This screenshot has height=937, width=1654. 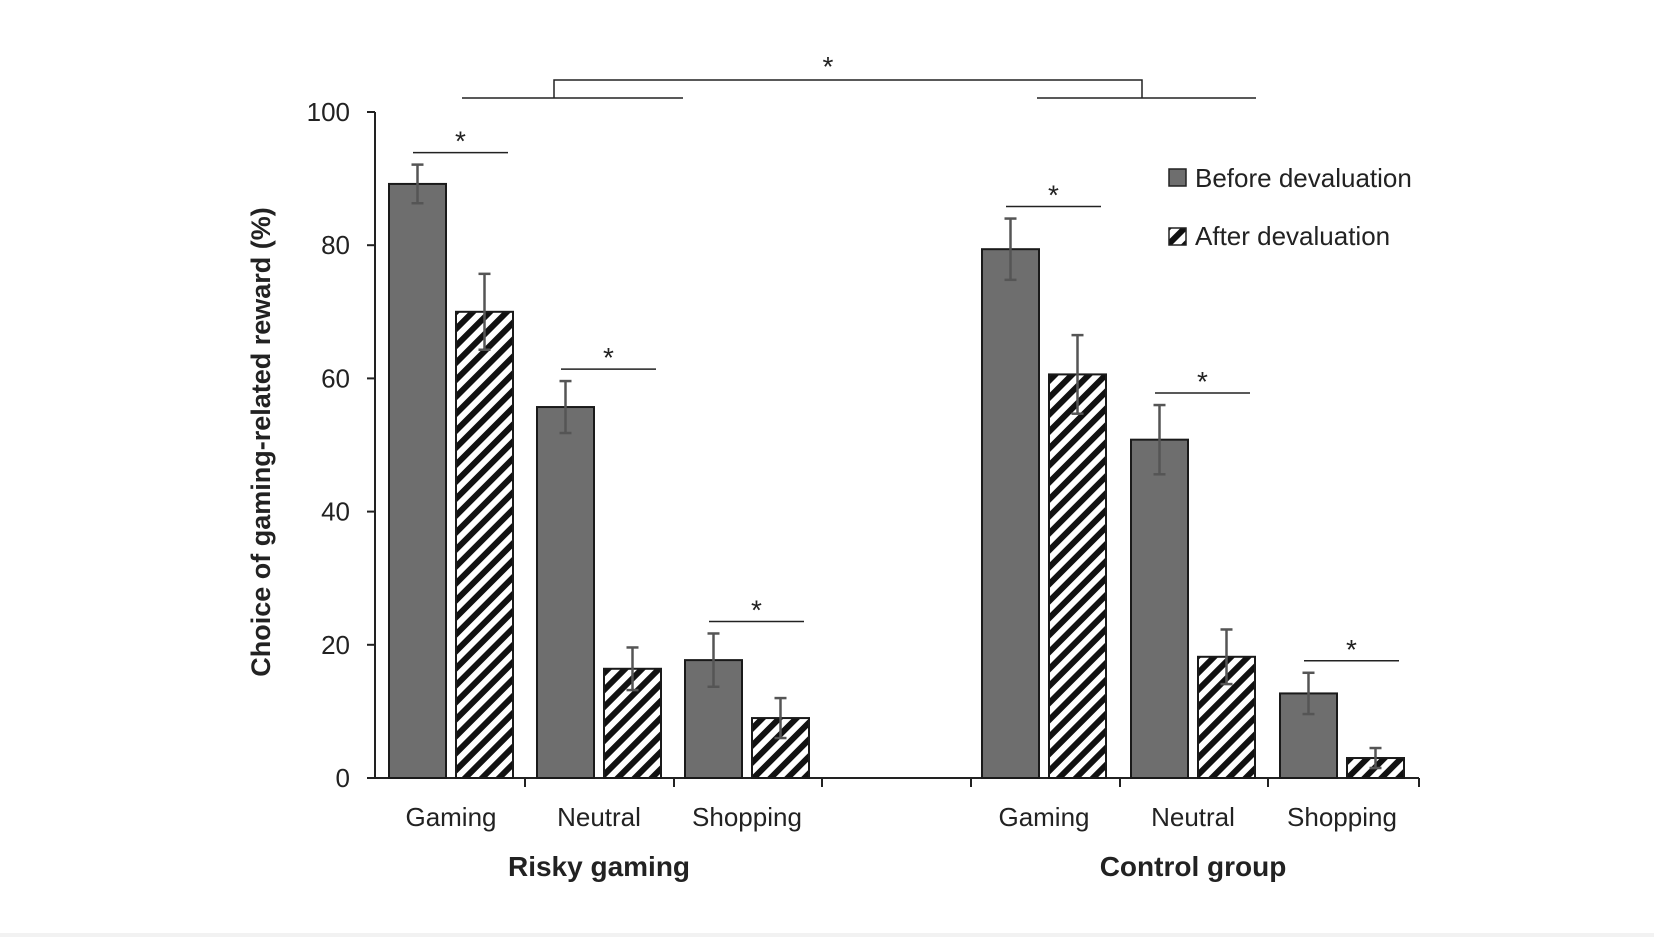 What do you see at coordinates (343, 778) in the screenshot?
I see `y-tick-label: 0` at bounding box center [343, 778].